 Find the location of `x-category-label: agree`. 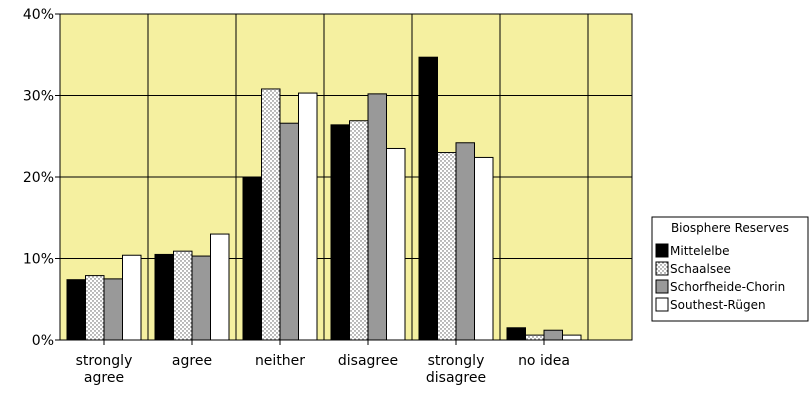

x-category-label: agree is located at coordinates (192, 361).